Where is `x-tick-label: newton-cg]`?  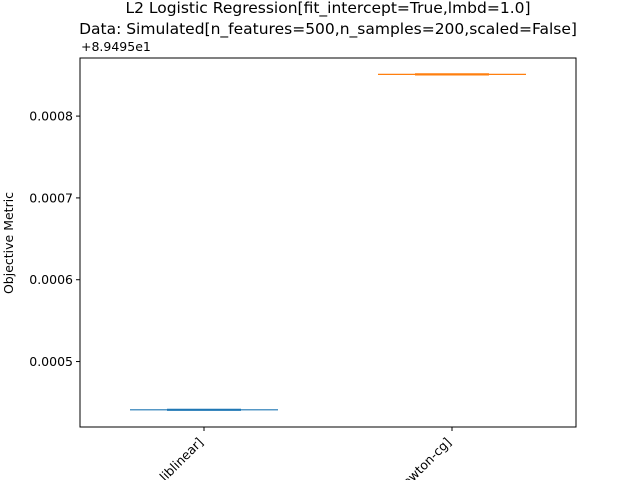 x-tick-label: newton-cg] is located at coordinates (424, 457).